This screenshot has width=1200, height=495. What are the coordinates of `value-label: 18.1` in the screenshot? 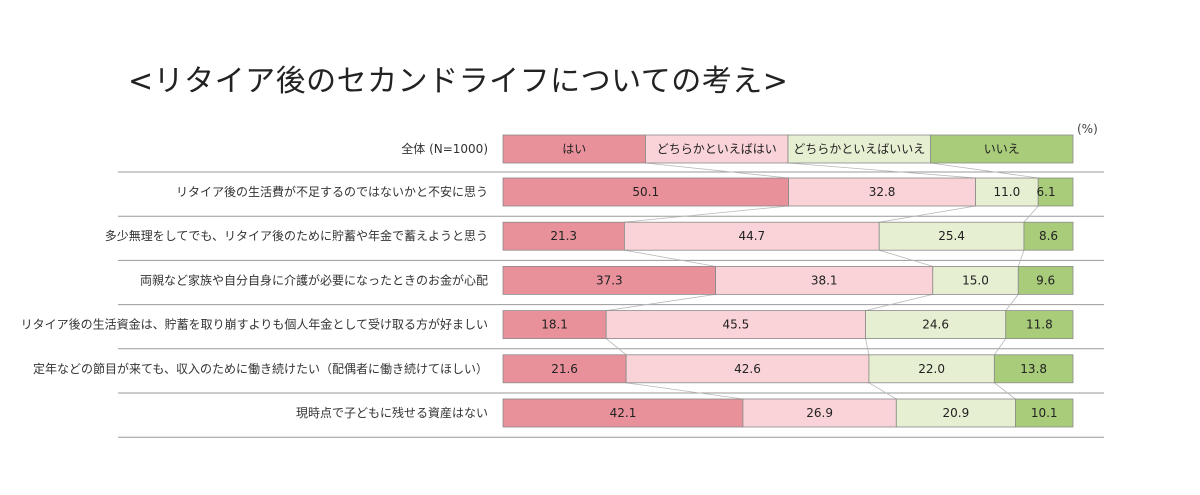 It's located at (554, 325).